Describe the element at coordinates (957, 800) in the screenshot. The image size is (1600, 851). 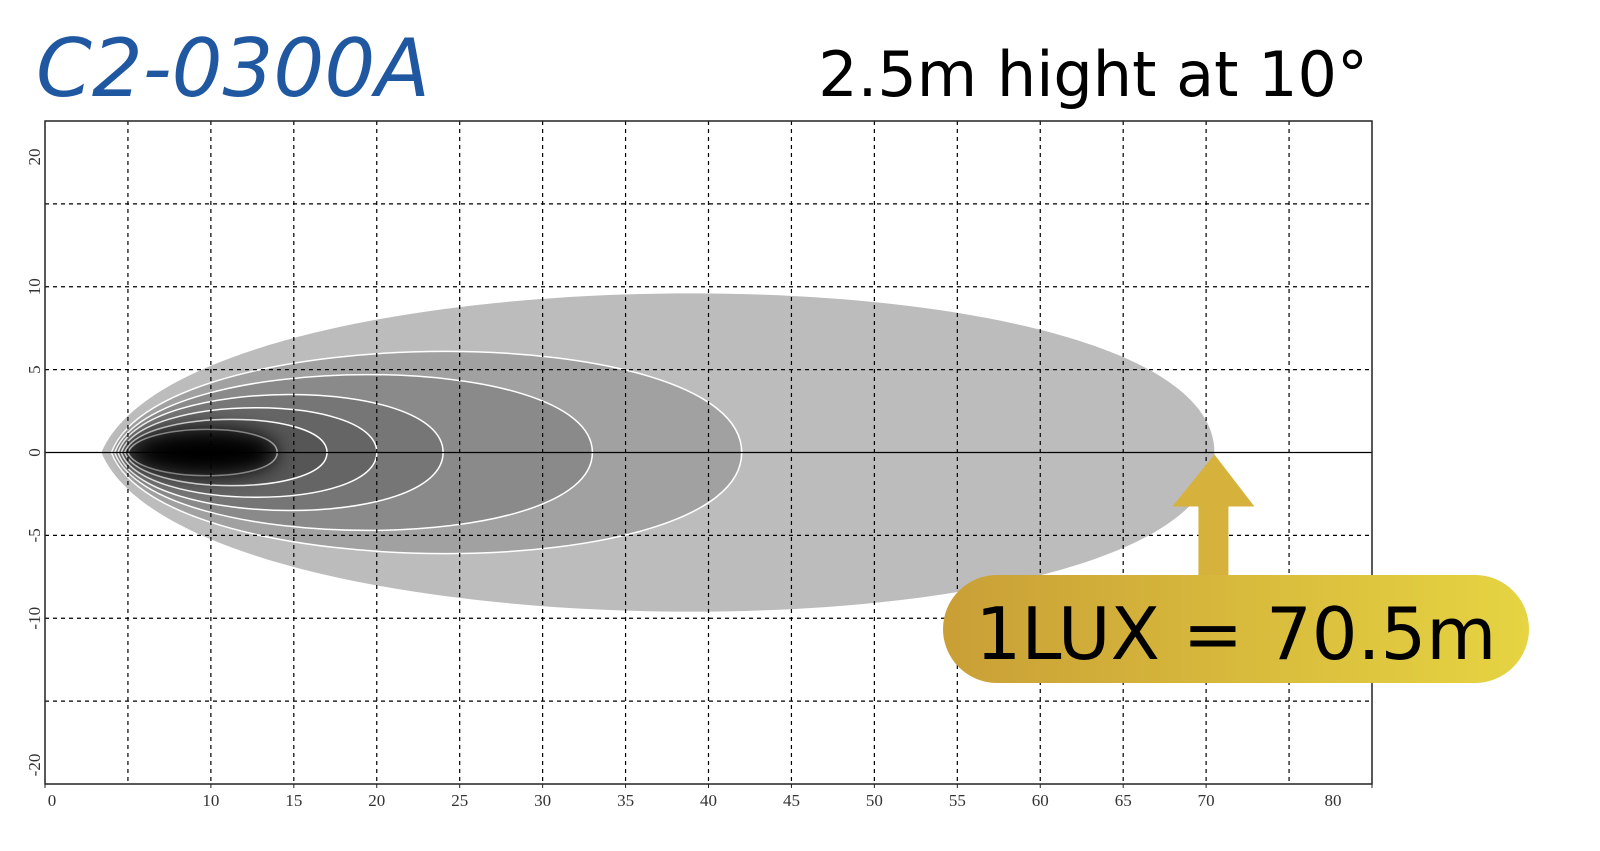
I see `x-tick-label: 55` at that location.